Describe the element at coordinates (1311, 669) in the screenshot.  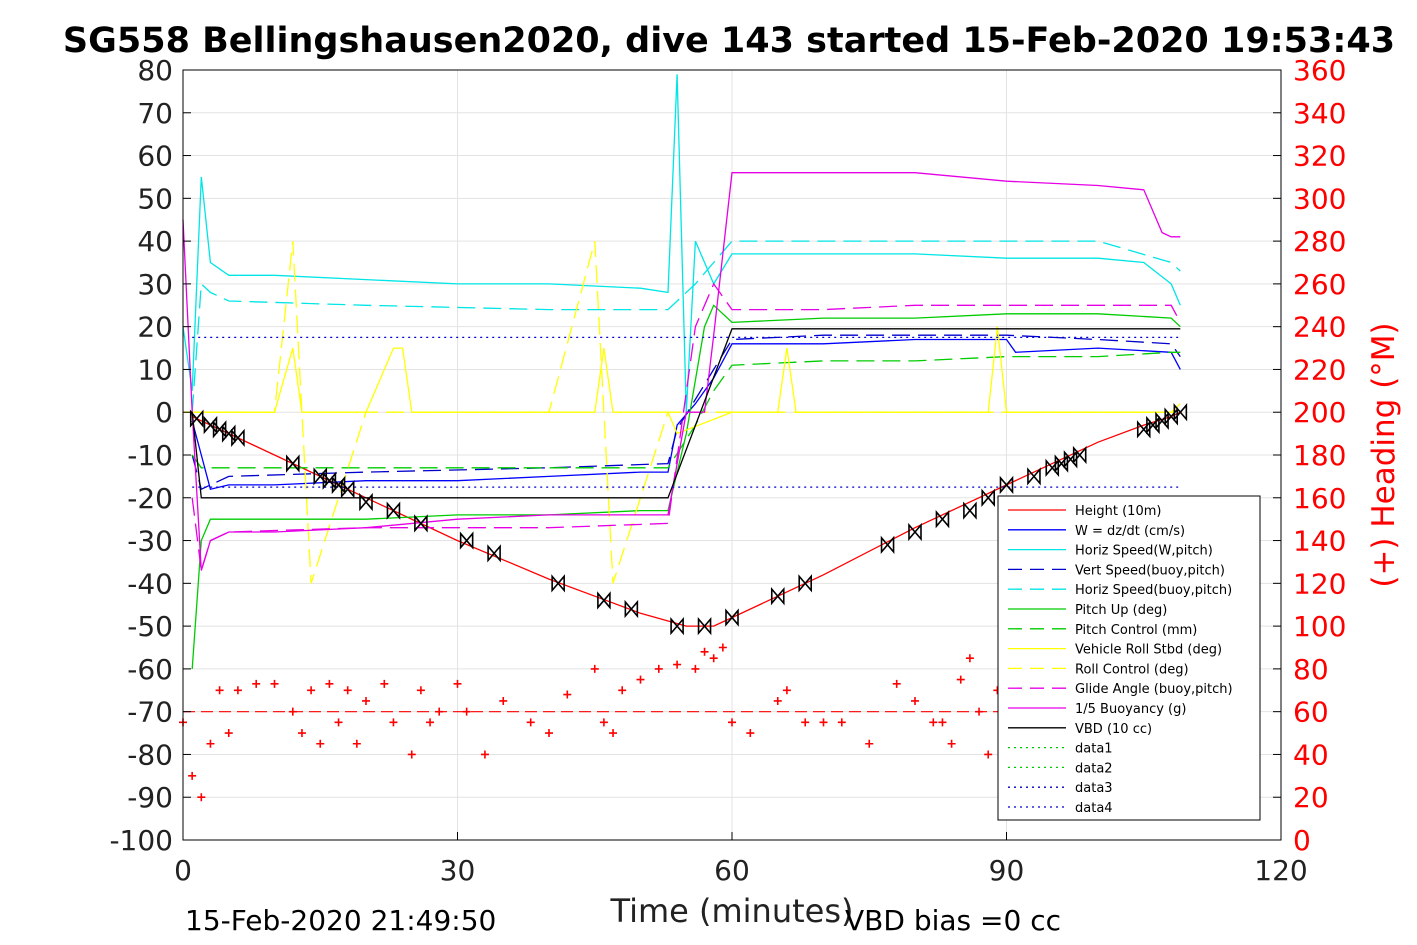
I see `y-right-tick-label: 80` at that location.